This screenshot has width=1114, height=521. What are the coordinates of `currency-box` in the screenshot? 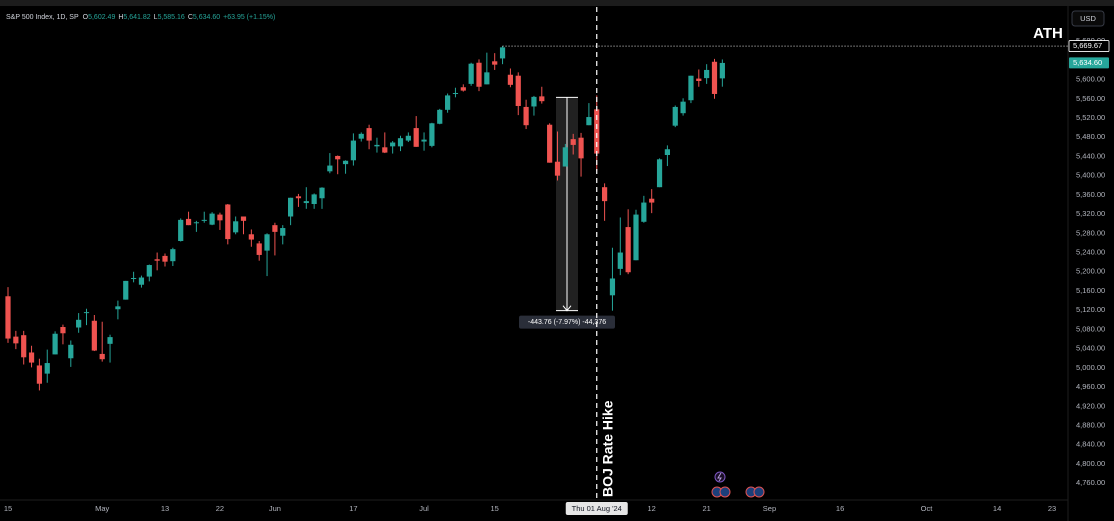 It's located at (1088, 18).